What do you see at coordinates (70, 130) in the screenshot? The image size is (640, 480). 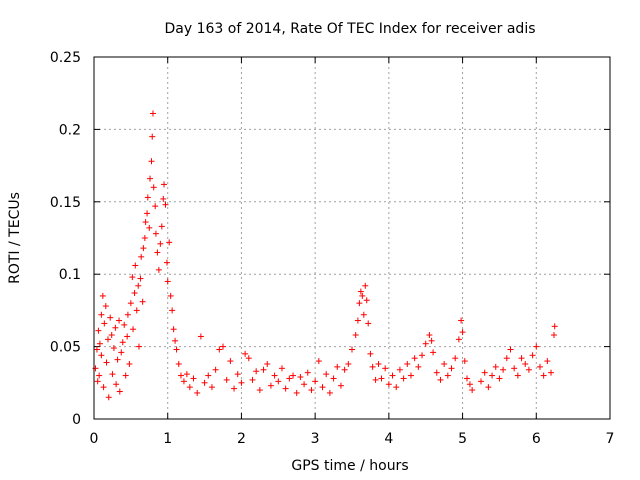 I see `y-tick-label: 0.2` at bounding box center [70, 130].